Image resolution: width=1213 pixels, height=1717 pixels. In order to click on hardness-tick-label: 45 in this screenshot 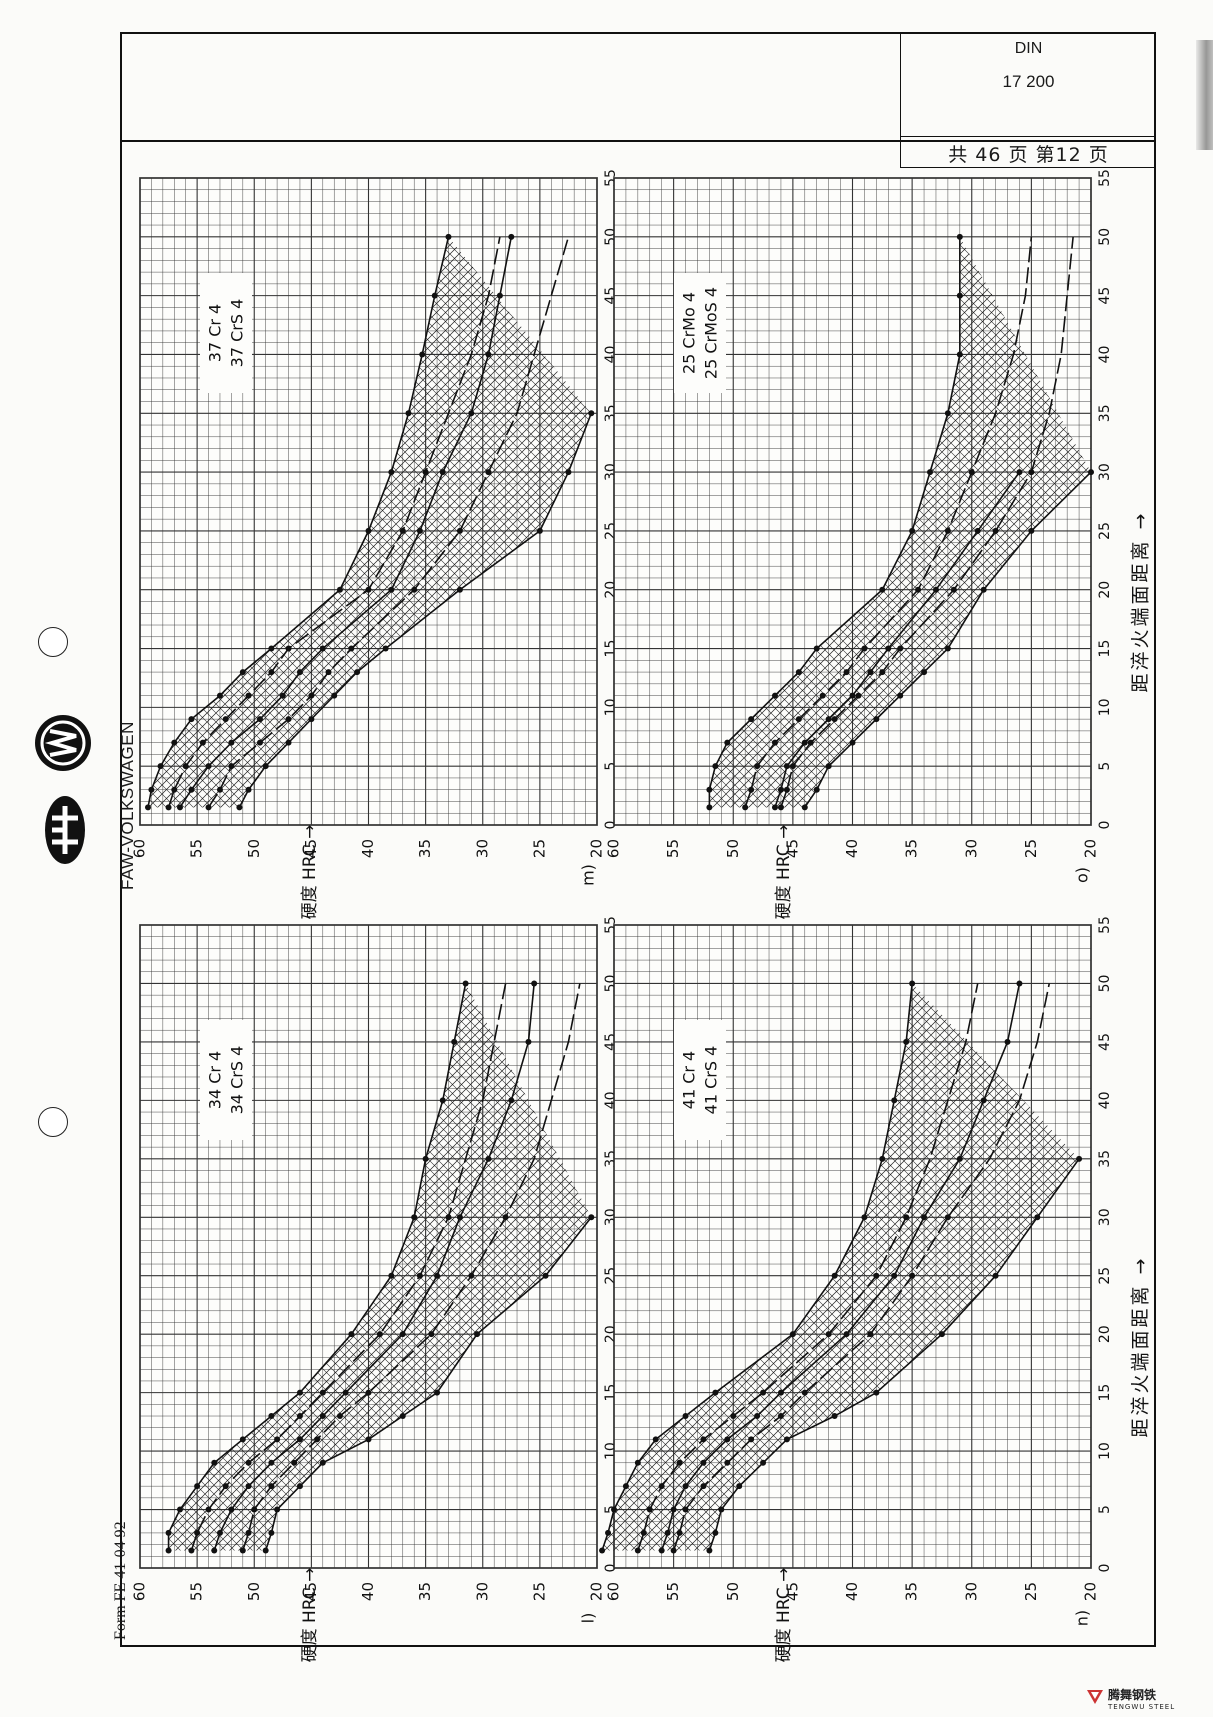, I will do `click(792, 848)`.